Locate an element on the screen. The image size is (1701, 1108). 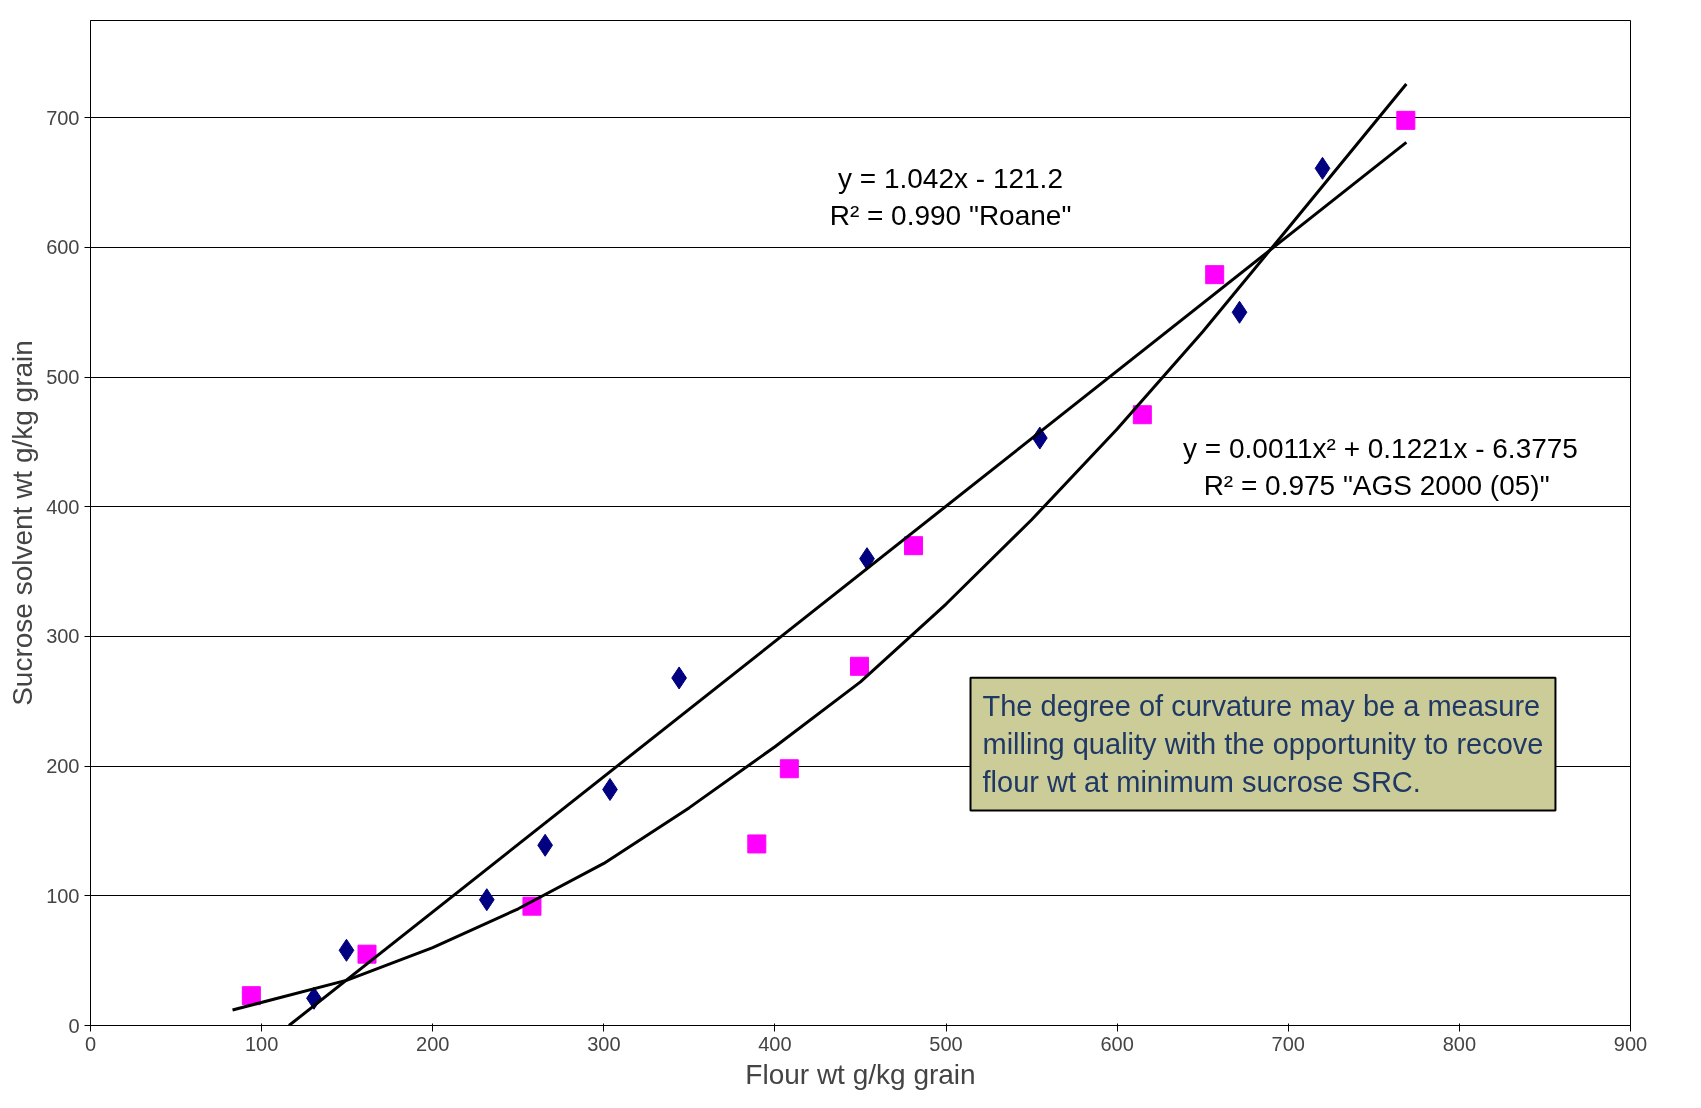
x-tick-label: 800 is located at coordinates (1459, 1043).